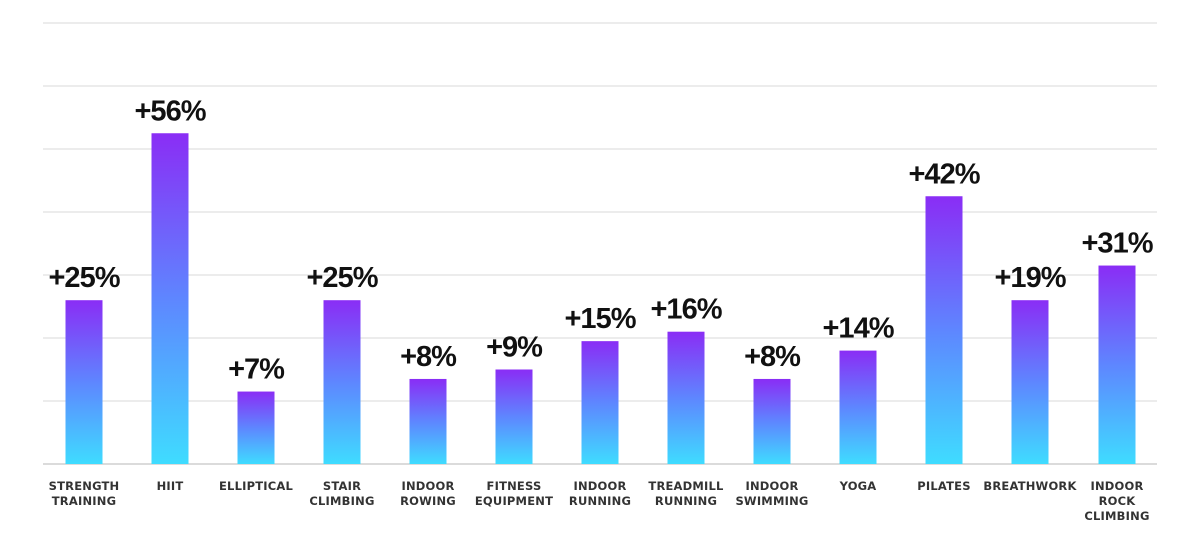  I want to click on category-label: YOGA, so click(858, 486).